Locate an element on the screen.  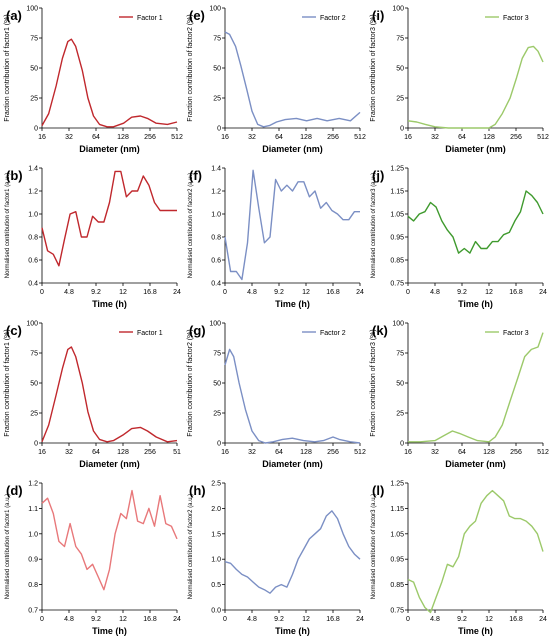
y-axis-label: Fraction contribution of factor2 (%) is located at coordinates (190, 67).